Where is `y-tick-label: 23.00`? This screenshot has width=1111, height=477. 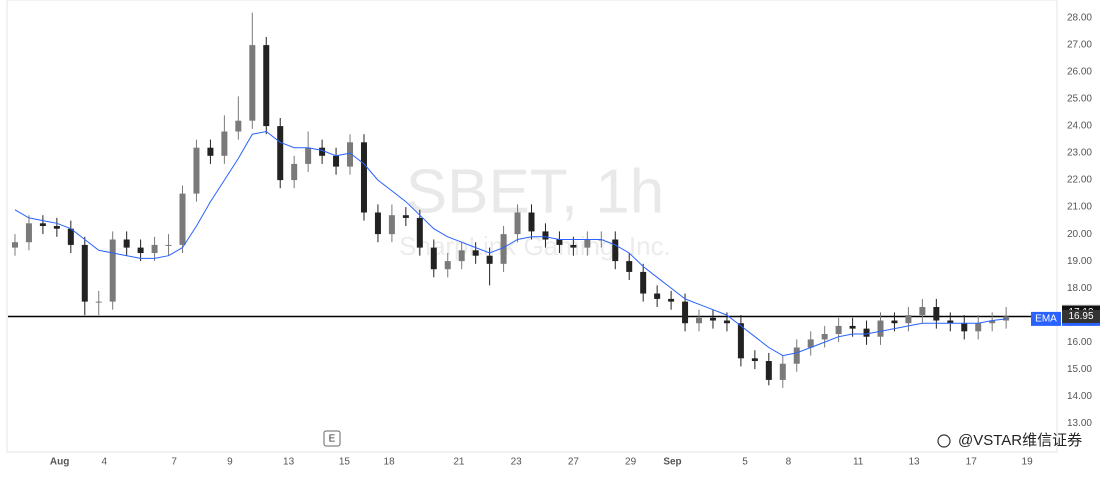 y-tick-label: 23.00 is located at coordinates (1079, 153).